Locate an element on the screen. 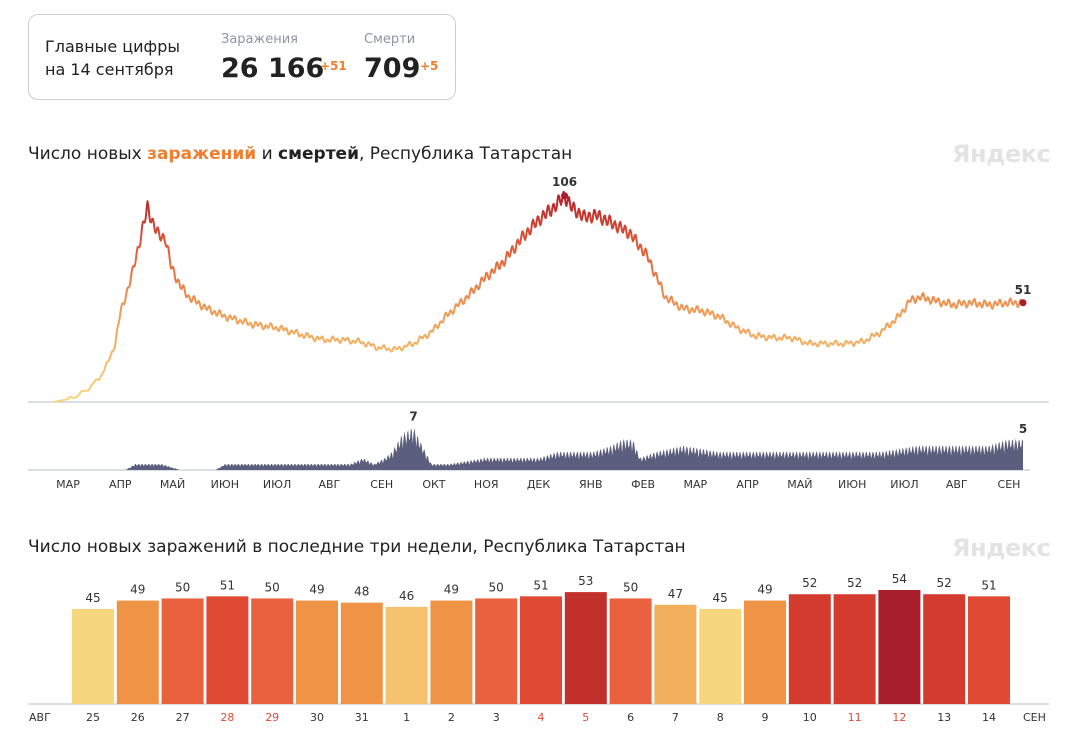 This screenshot has height=743, width=1080. bar-value-label: 46 is located at coordinates (406, 596).